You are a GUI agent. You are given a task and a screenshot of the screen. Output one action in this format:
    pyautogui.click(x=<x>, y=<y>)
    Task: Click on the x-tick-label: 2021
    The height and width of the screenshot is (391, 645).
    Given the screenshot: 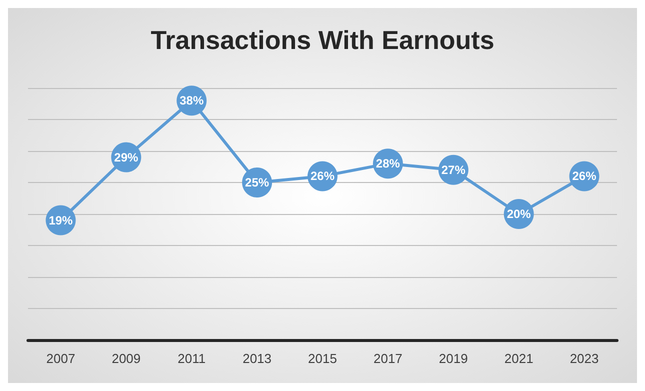 What is the action you would take?
    pyautogui.click(x=519, y=358)
    